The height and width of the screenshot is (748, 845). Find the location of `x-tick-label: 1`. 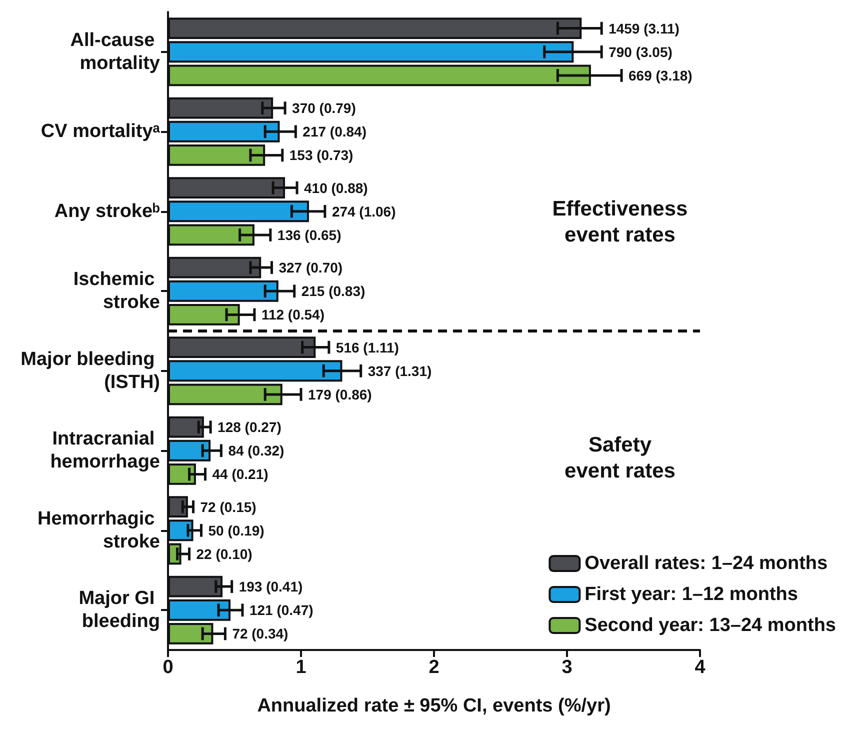

x-tick-label: 1 is located at coordinates (301, 667).